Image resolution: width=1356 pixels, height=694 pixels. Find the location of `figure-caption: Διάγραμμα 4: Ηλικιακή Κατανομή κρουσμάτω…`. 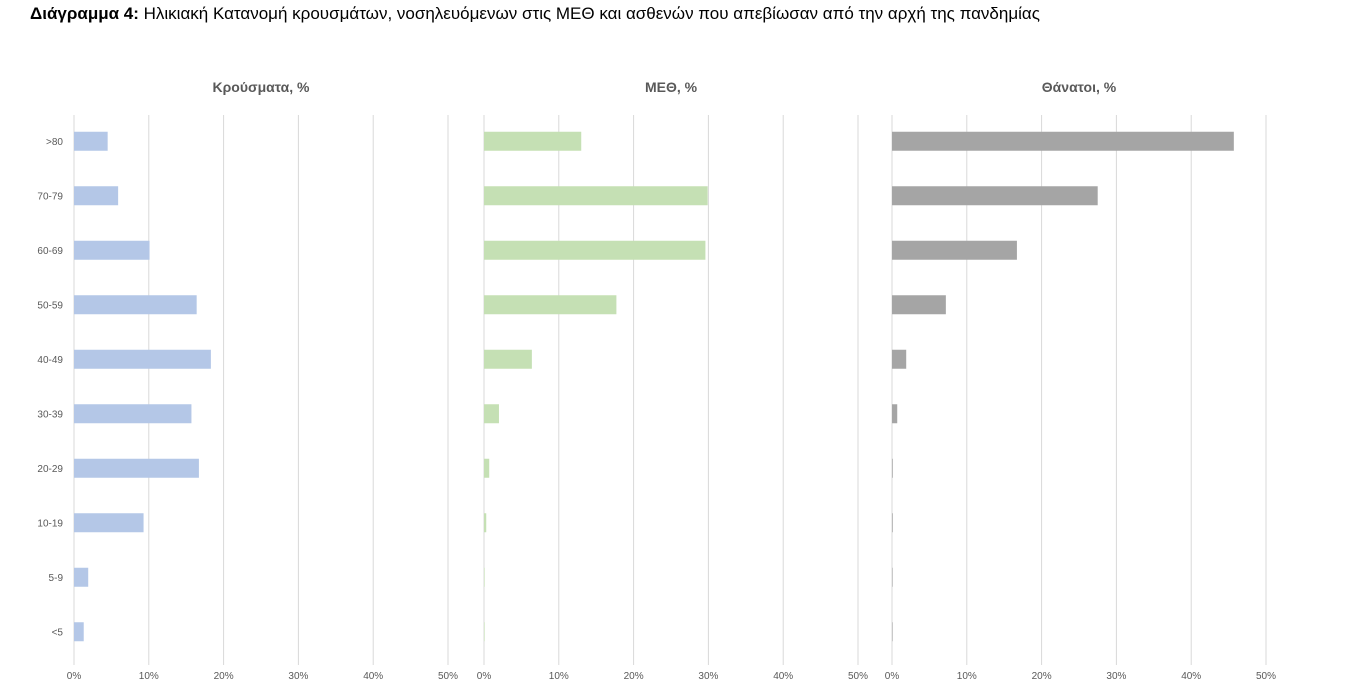

figure-caption: Διάγραμμα 4: Ηλικιακή Κατανομή κρουσμάτω… is located at coordinates (535, 14).